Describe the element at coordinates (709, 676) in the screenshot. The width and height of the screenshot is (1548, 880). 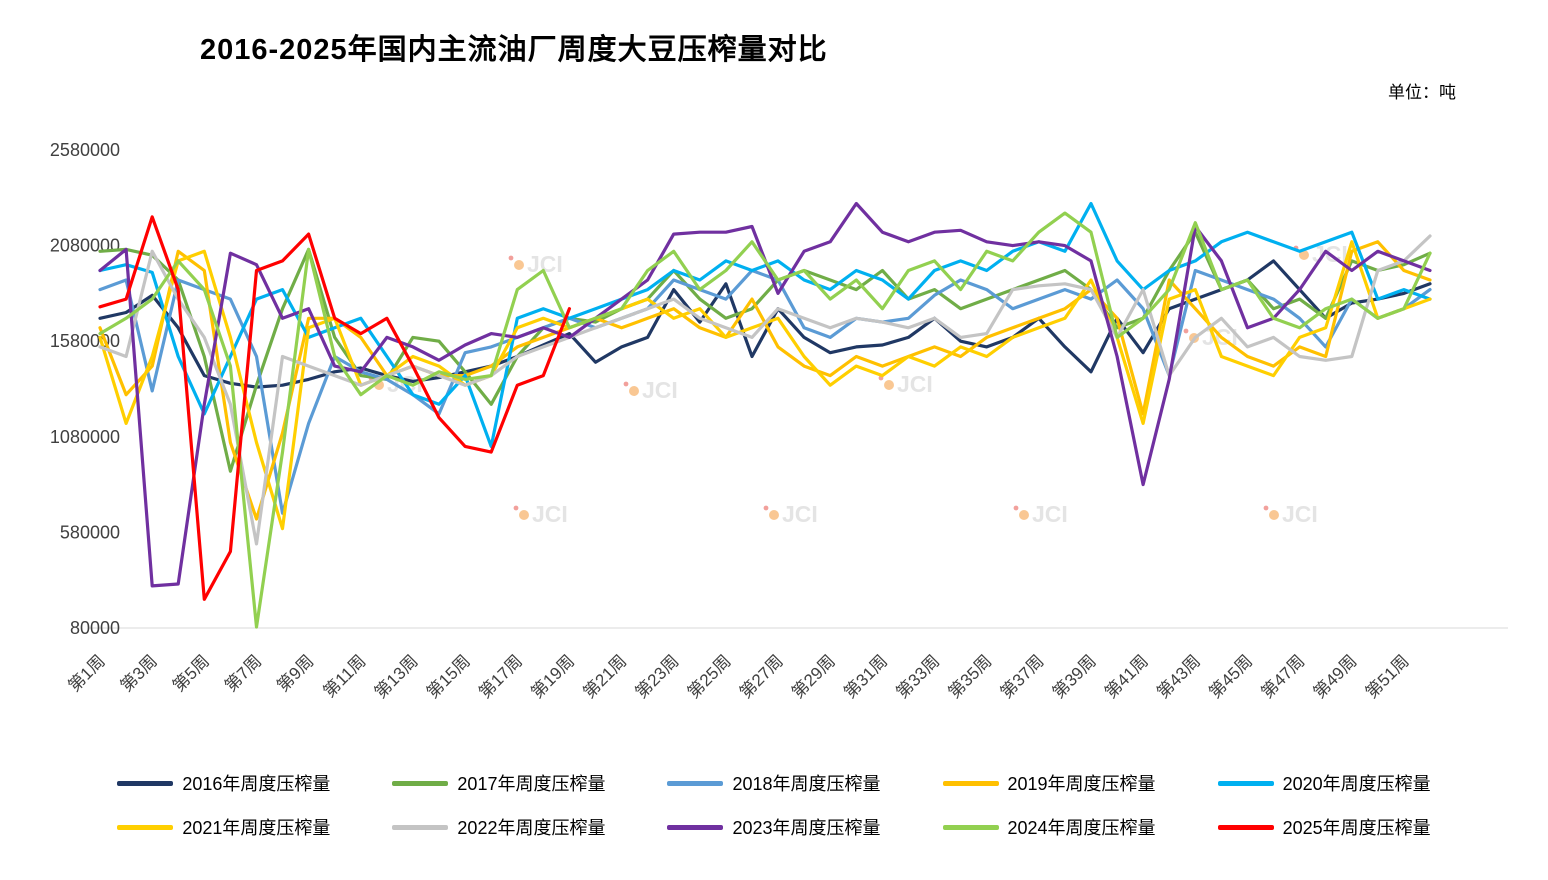
I see `x-axis-tick-label: 第25周` at that location.